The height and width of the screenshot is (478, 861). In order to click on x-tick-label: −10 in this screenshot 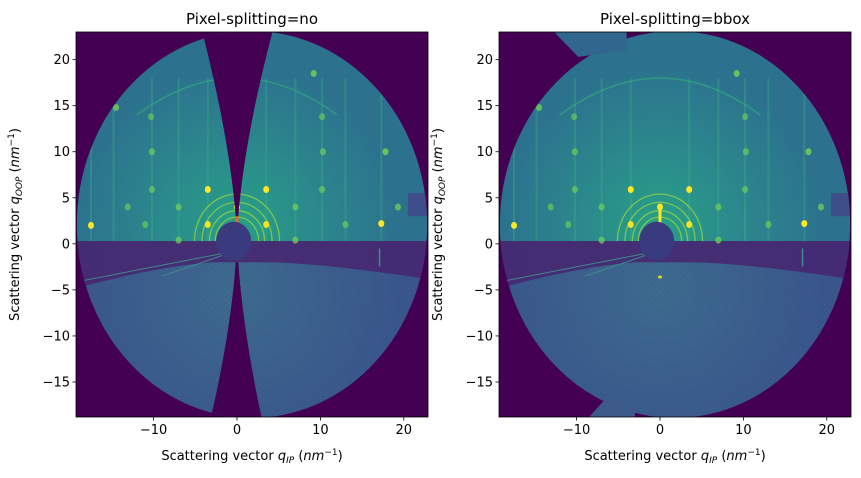, I will do `click(576, 430)`.